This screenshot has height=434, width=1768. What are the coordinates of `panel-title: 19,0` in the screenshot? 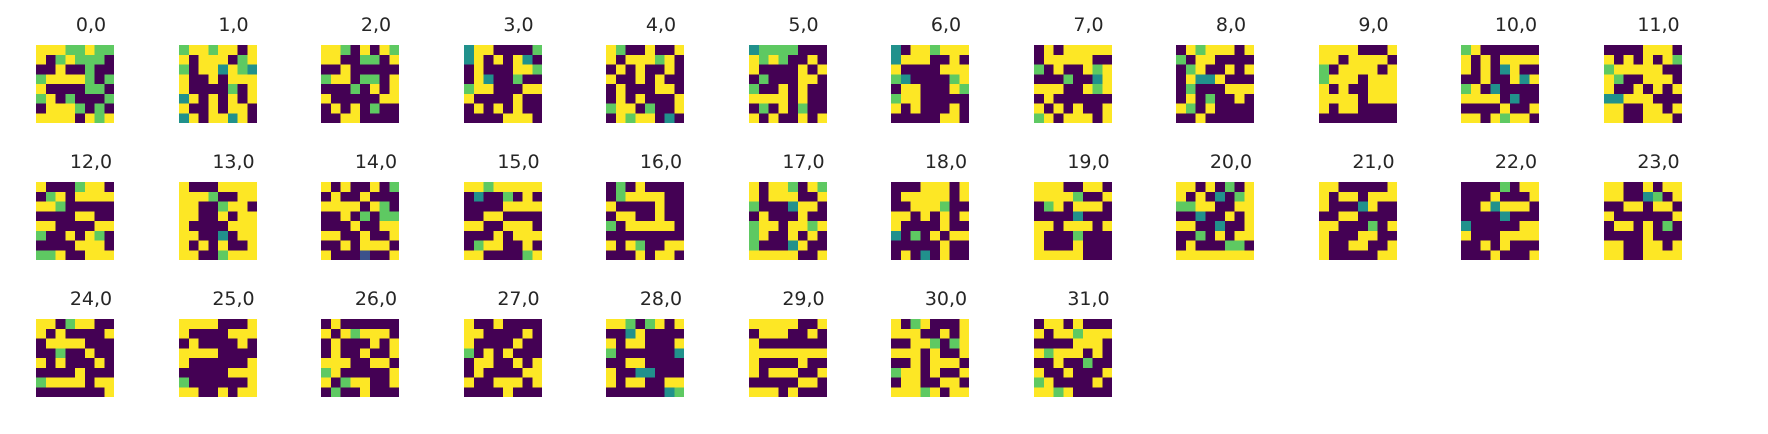 It's located at (1088, 162).